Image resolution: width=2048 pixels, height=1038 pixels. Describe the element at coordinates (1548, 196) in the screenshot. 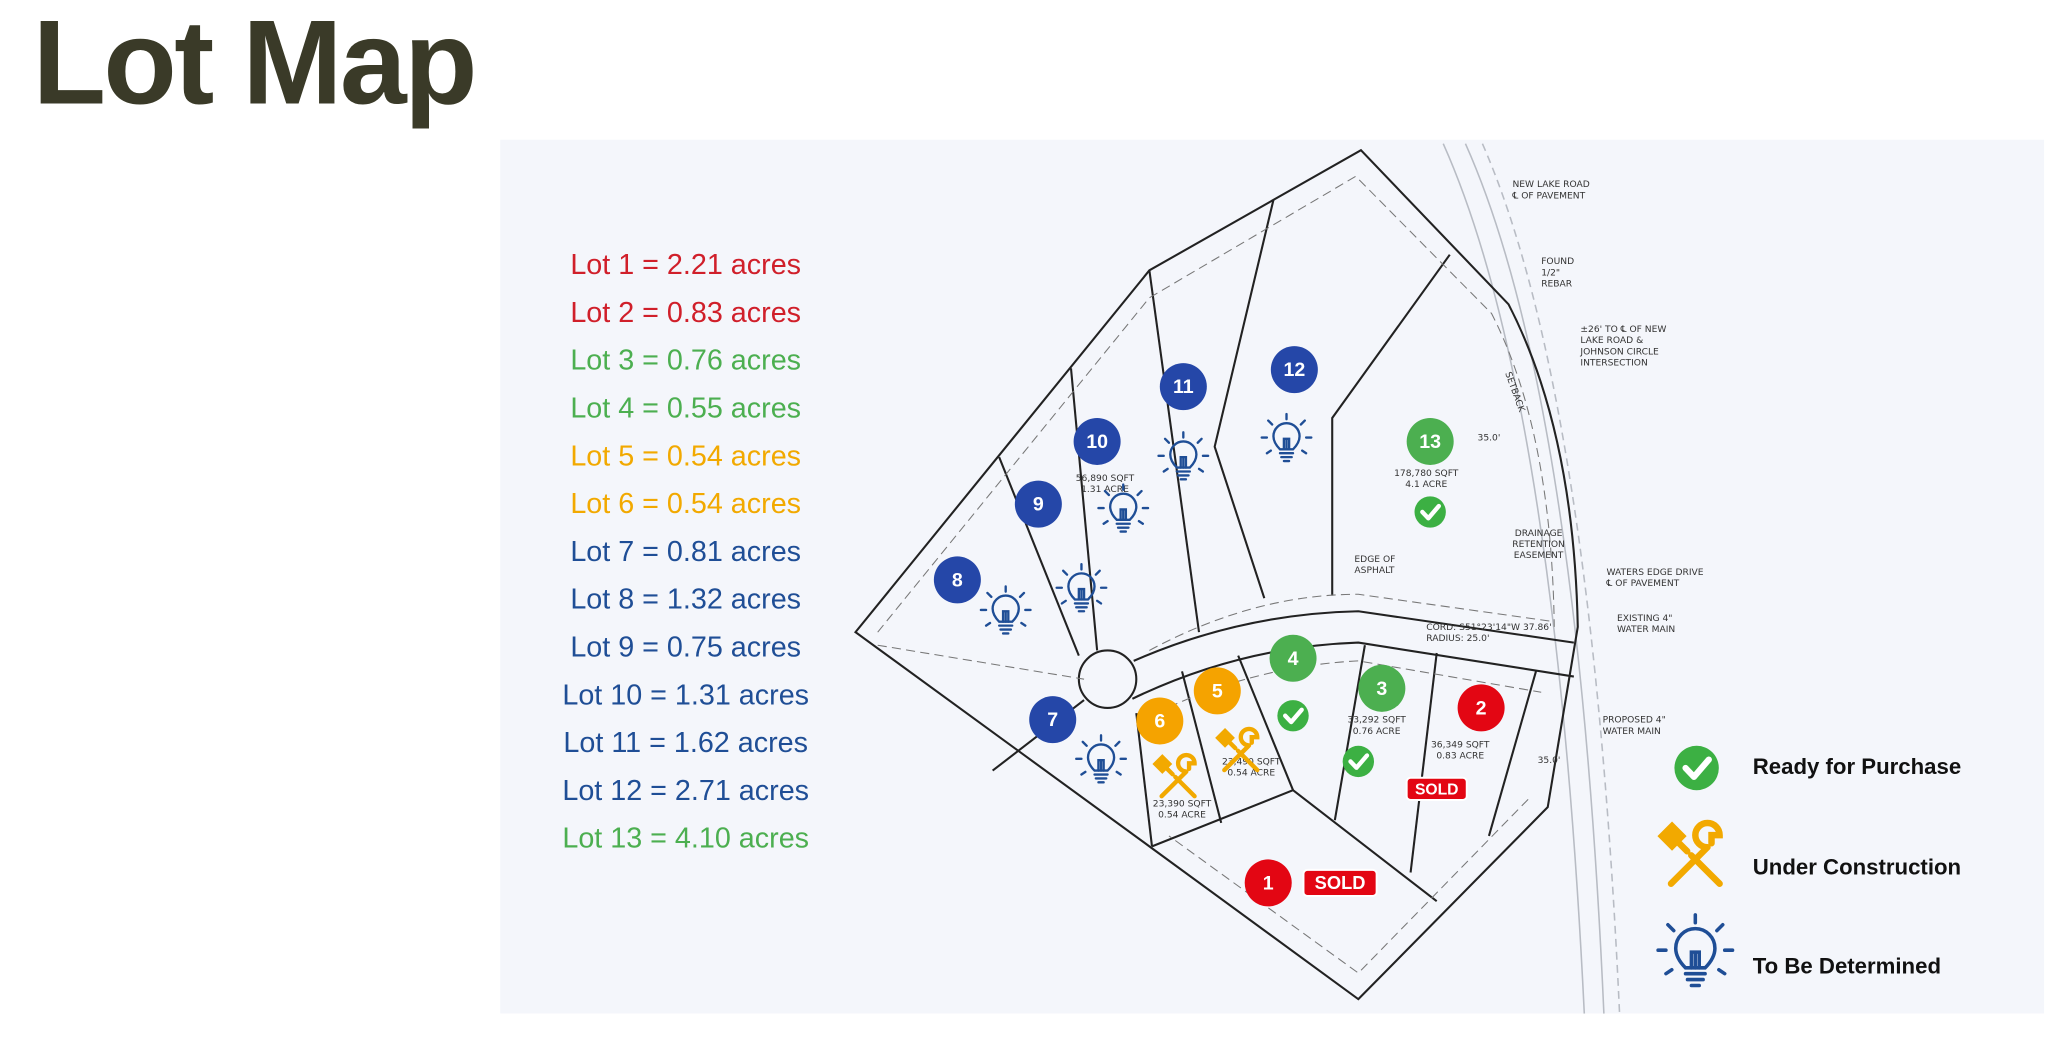

I see `annotation-line: ℄ OF PAVEMENT` at that location.